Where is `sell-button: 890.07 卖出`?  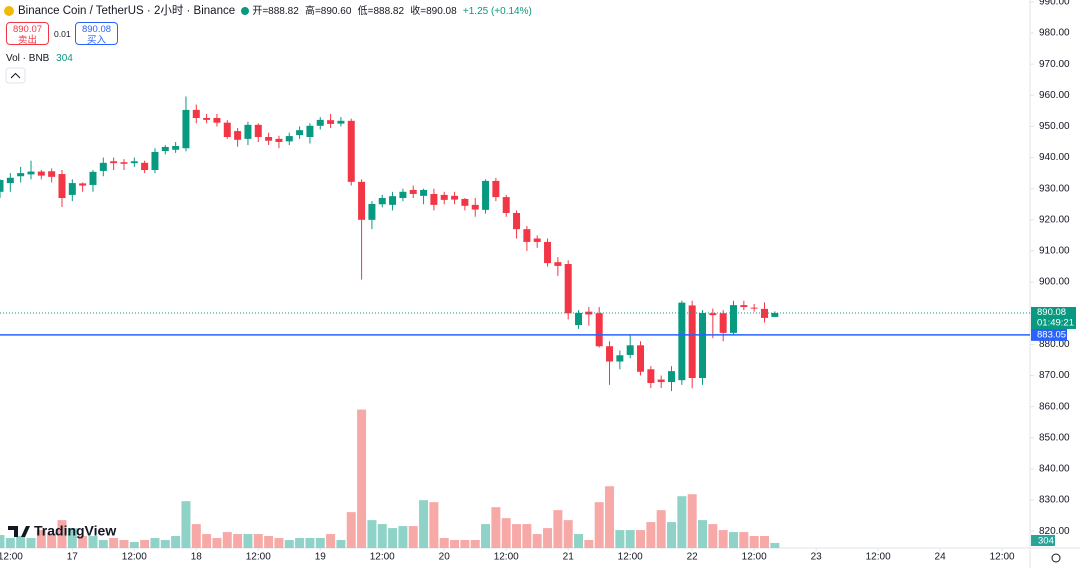 sell-button: 890.07 卖出 is located at coordinates (27, 34).